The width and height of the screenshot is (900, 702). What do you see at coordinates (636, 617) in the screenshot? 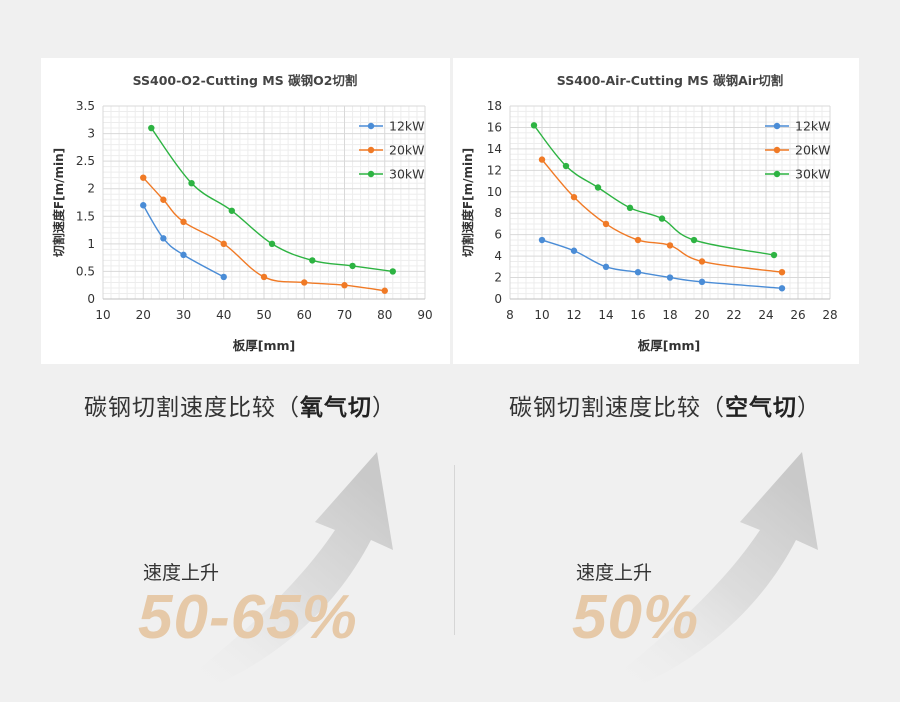
I see `speedup-value-right: 50%` at bounding box center [636, 617].